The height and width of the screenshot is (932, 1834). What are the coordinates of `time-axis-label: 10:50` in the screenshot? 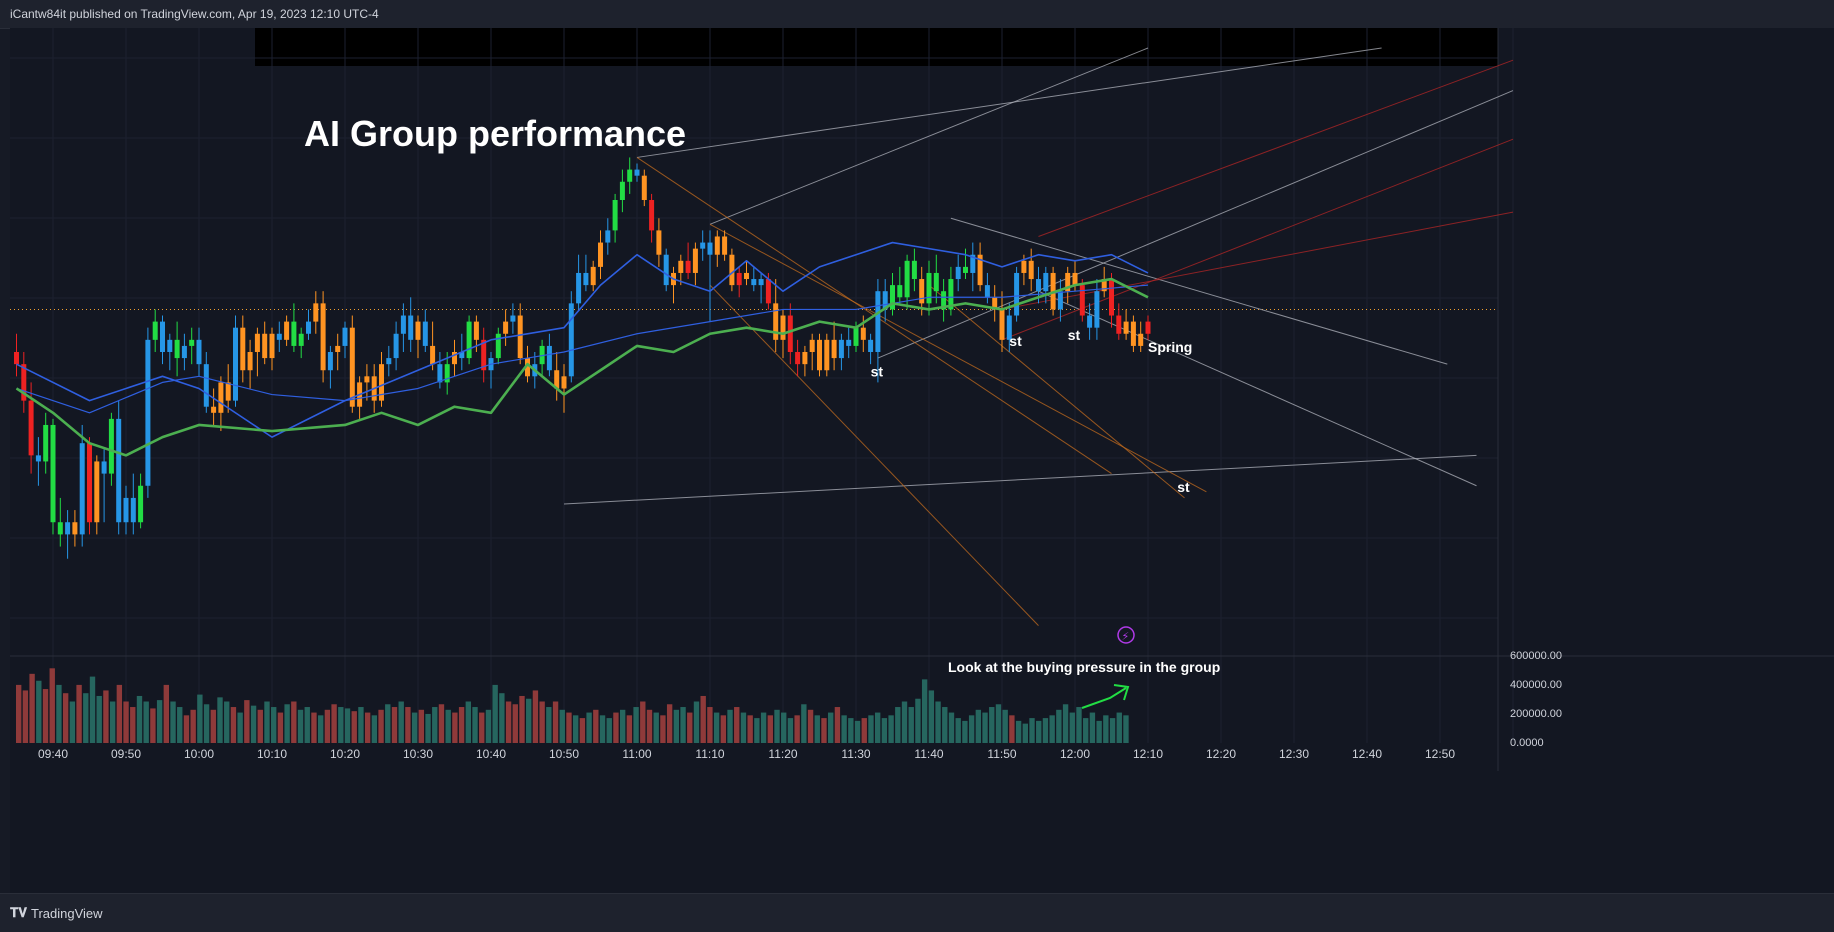 It's located at (564, 754).